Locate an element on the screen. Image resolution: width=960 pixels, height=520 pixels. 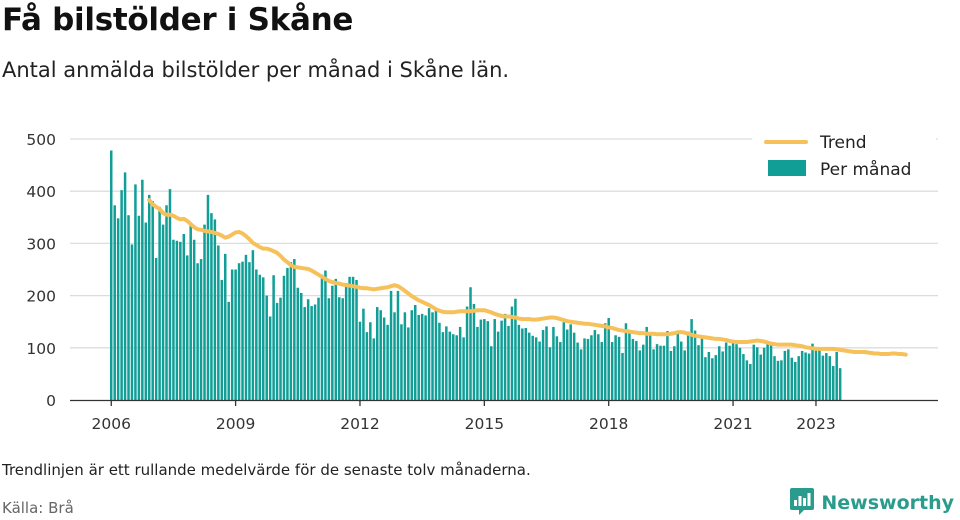
x-tick-label: 2018 is located at coordinates (608, 424).